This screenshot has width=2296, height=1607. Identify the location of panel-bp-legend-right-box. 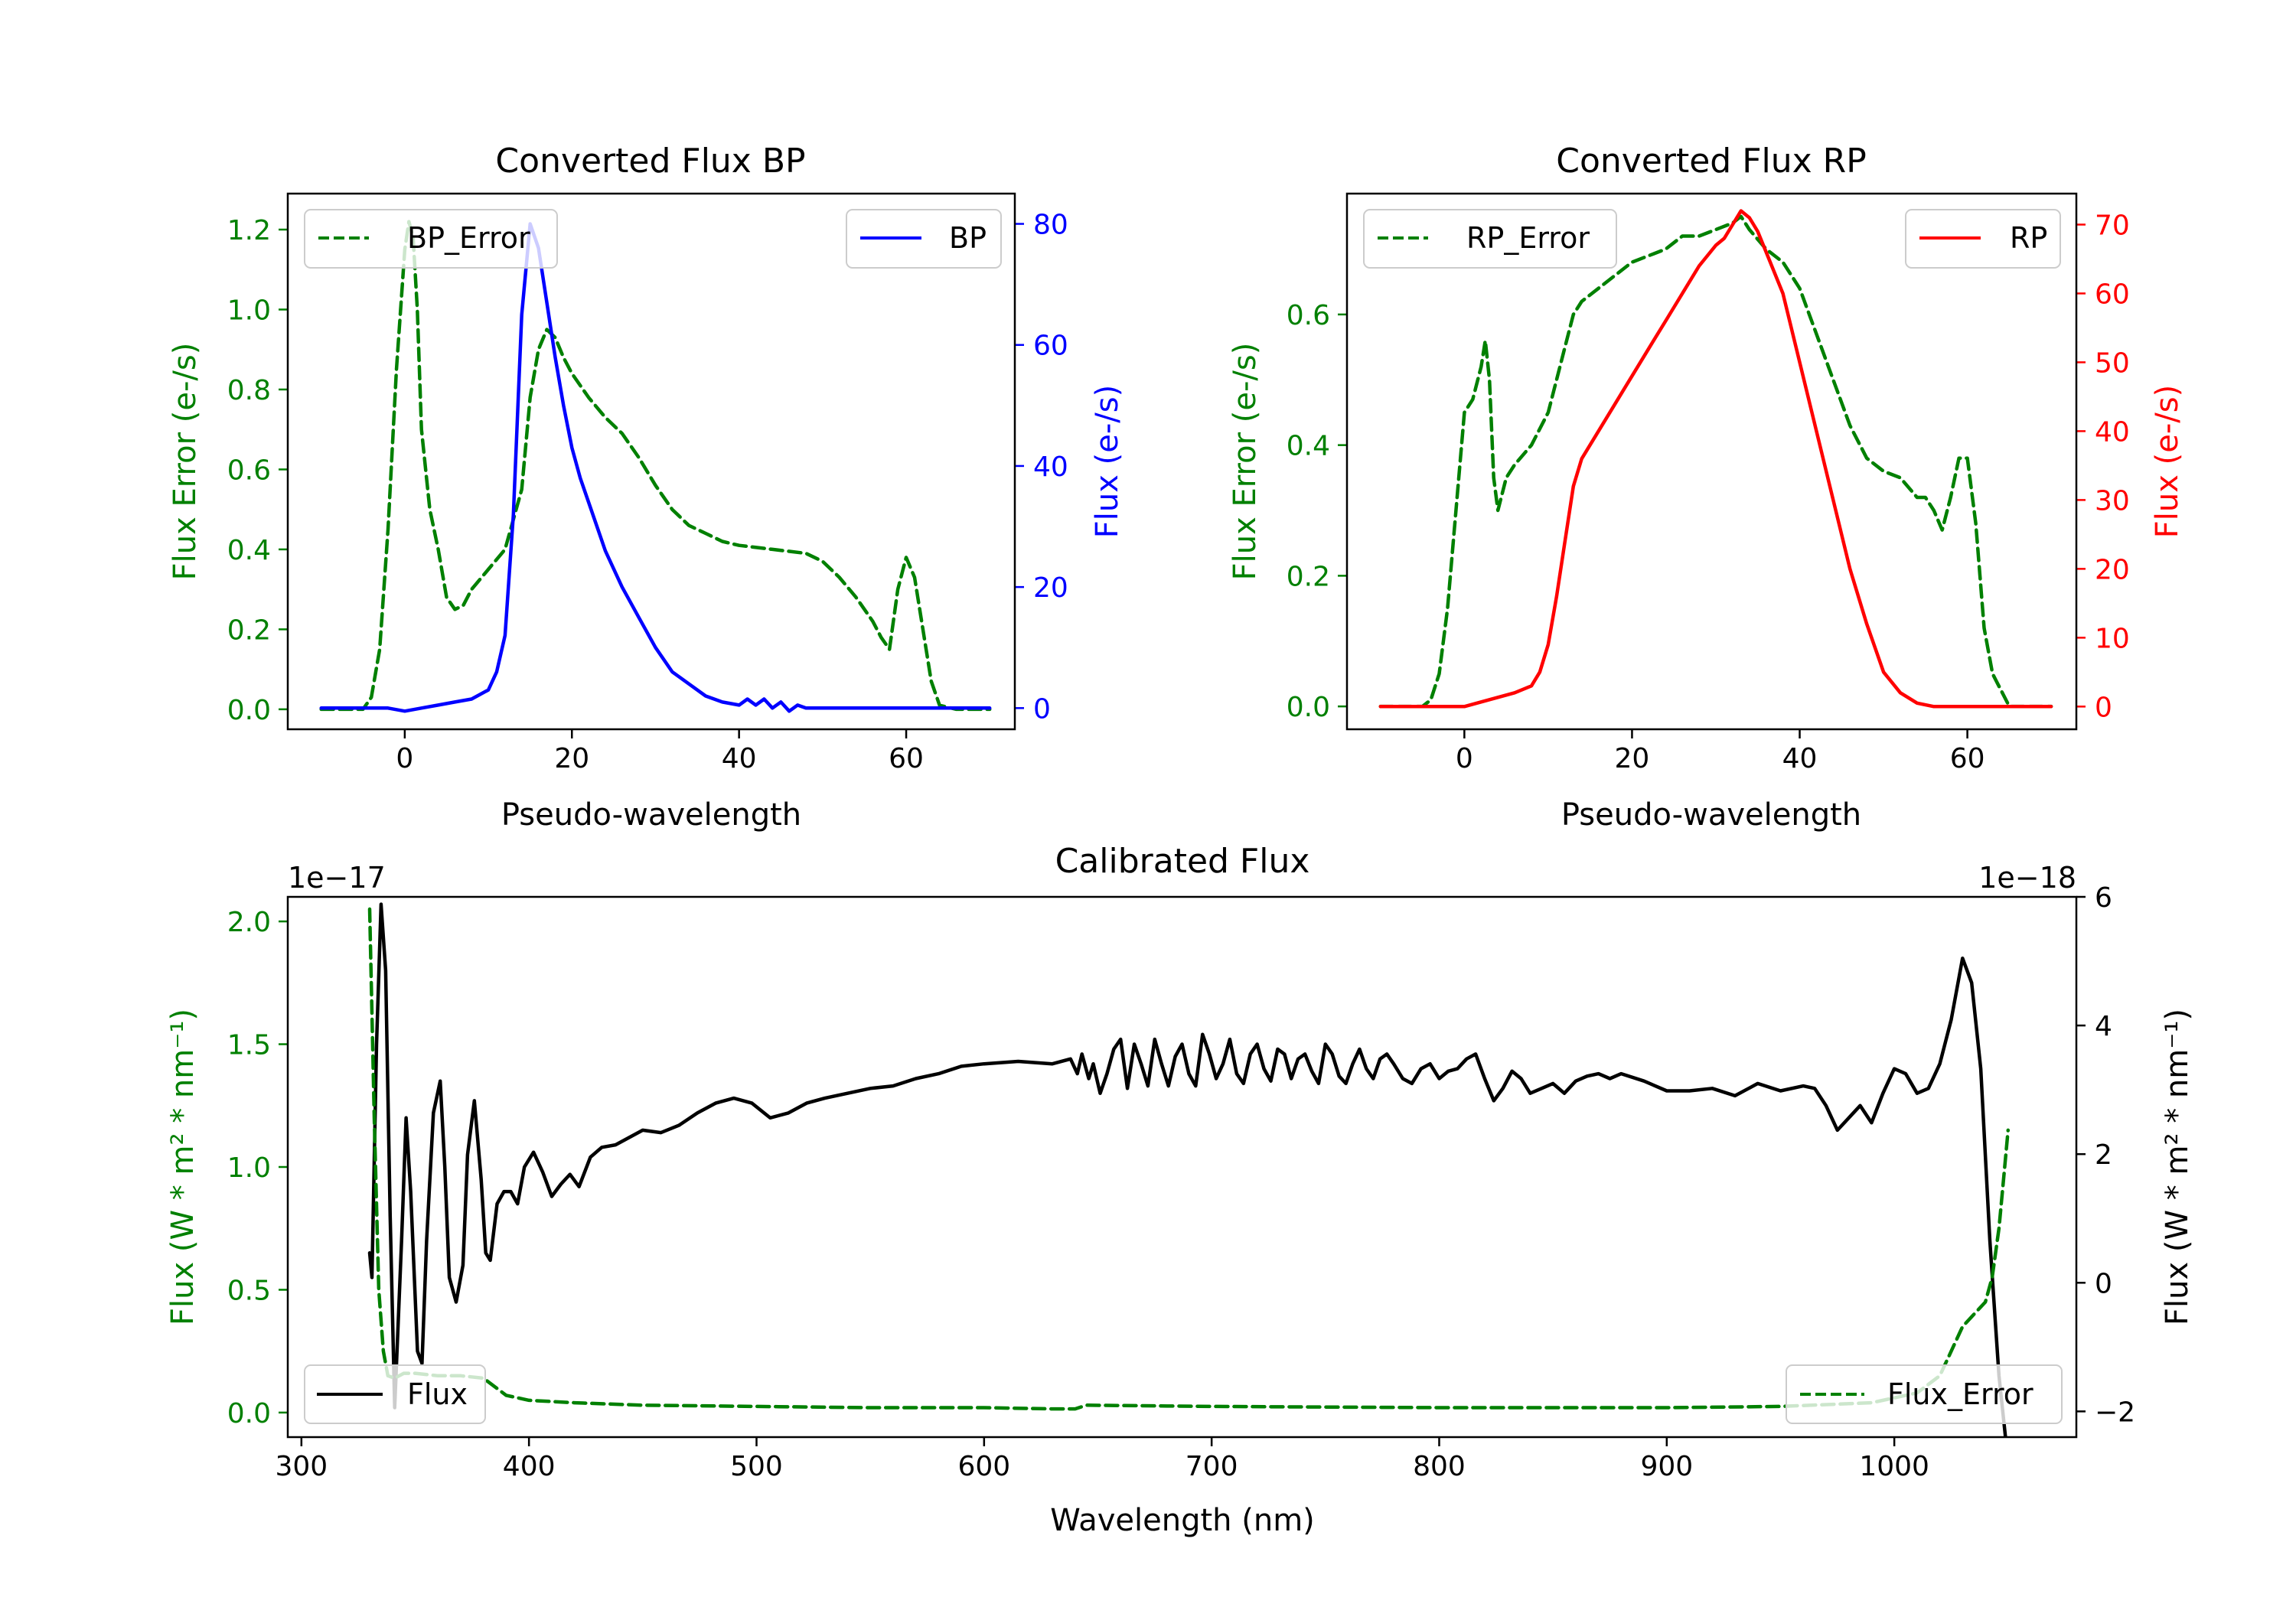
(924, 239).